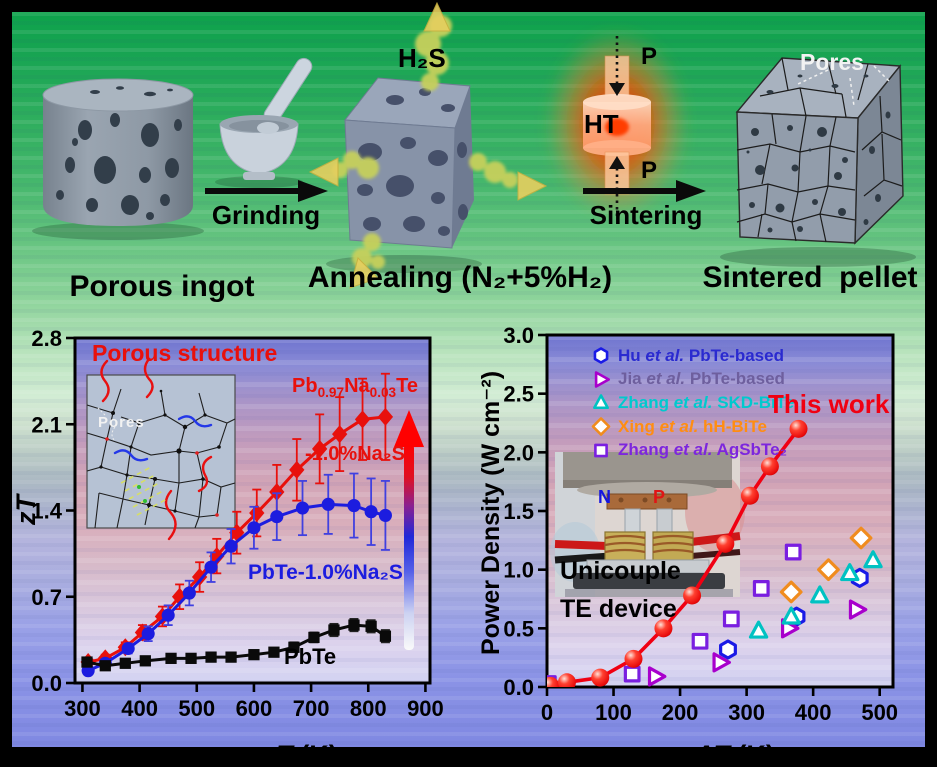  I want to click on grain-junction-dots, so click(160, 451).